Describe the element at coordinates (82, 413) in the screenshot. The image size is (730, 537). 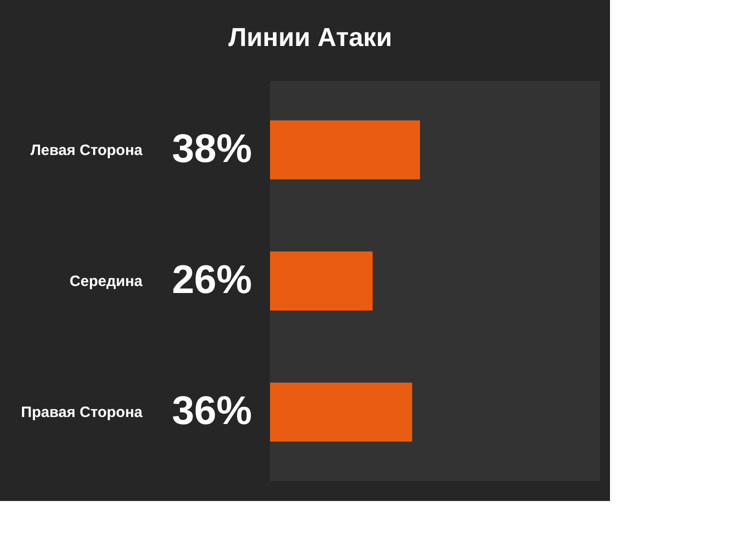
I see `y-tick-label: Правая Сторона` at that location.